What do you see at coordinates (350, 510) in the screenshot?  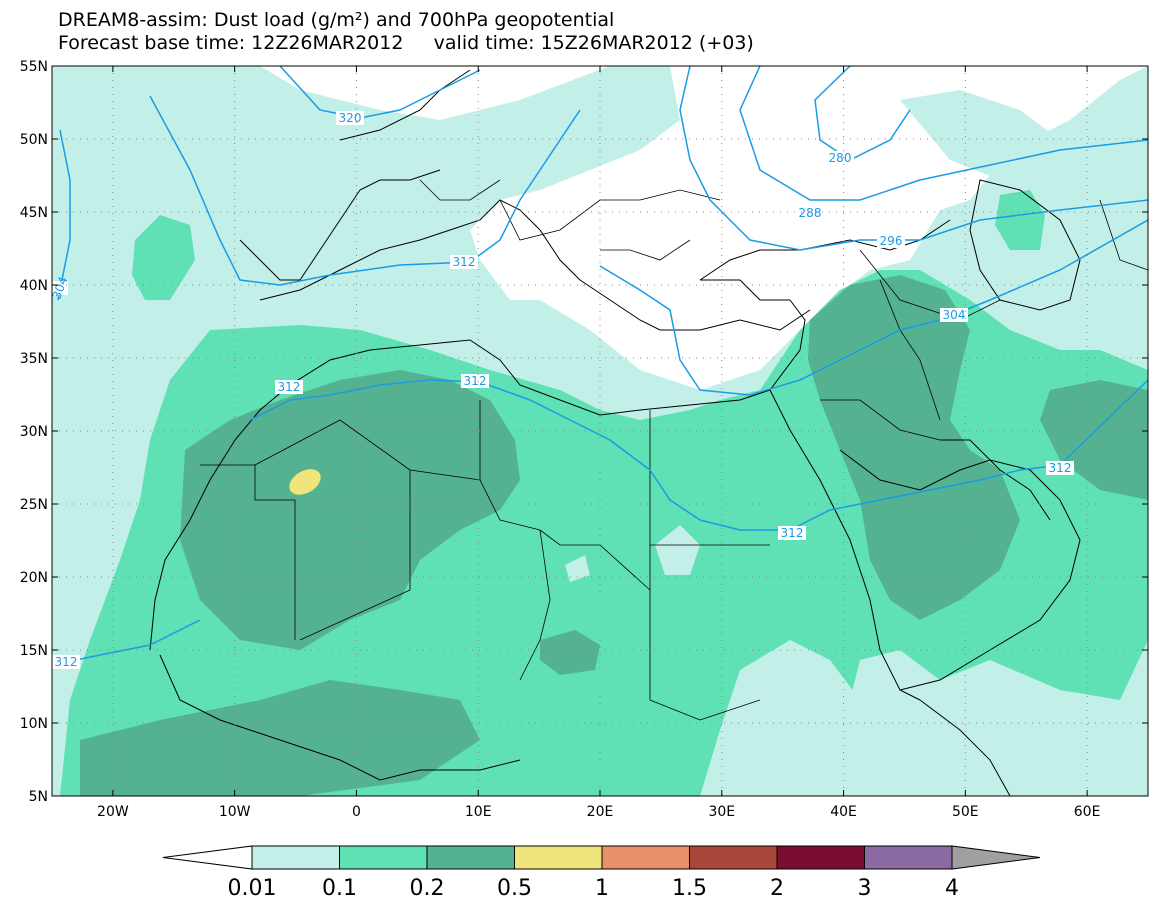 I see `dust-region-dark-sahara` at bounding box center [350, 510].